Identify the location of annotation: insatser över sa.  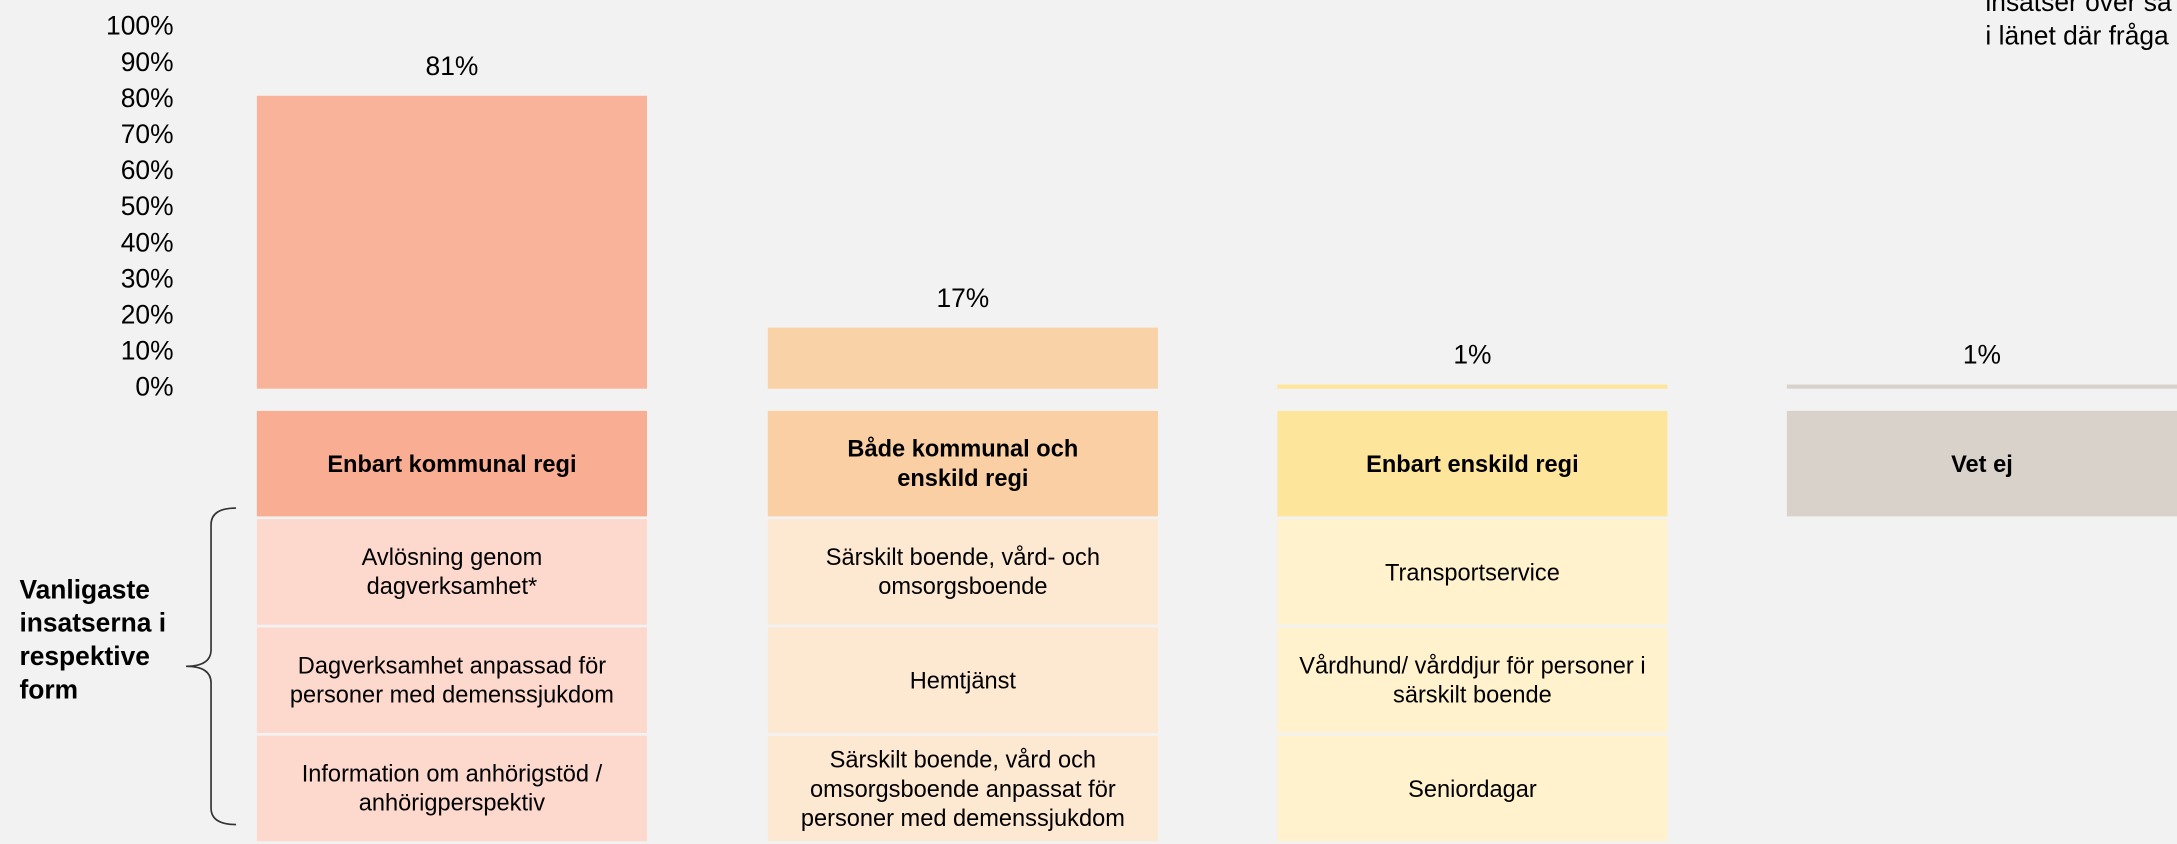
(2078, 9).